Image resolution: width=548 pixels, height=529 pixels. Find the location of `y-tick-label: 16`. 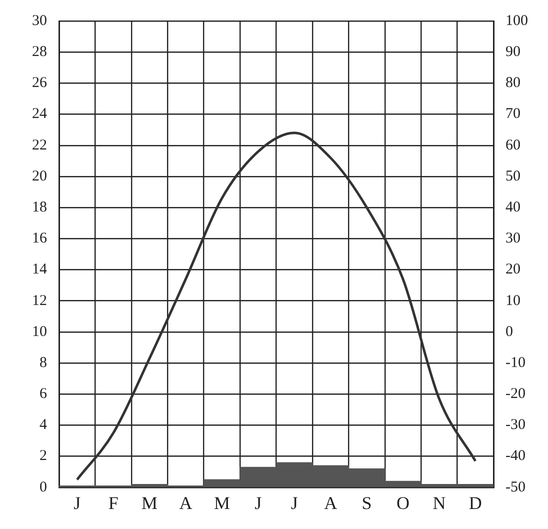

y-tick-label: 16 is located at coordinates (40, 238).